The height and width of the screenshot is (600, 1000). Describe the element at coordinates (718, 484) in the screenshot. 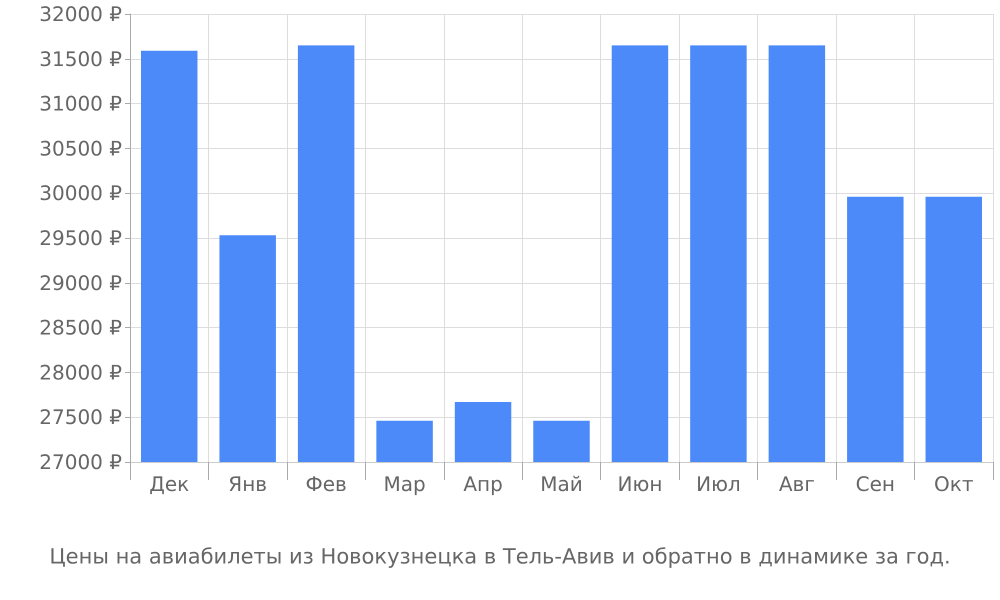

I see `x-tick-label: Июл` at that location.